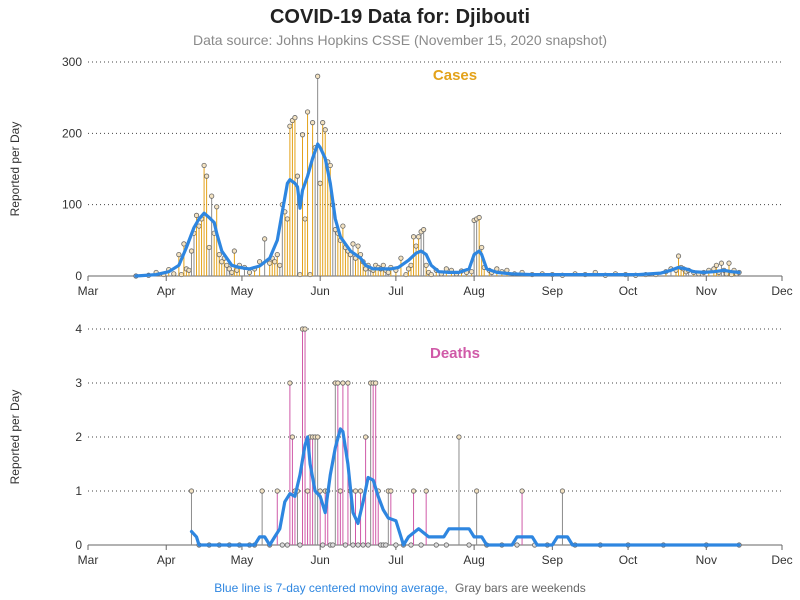  What do you see at coordinates (72, 62) in the screenshot?
I see `y-tick-label: 300` at bounding box center [72, 62].